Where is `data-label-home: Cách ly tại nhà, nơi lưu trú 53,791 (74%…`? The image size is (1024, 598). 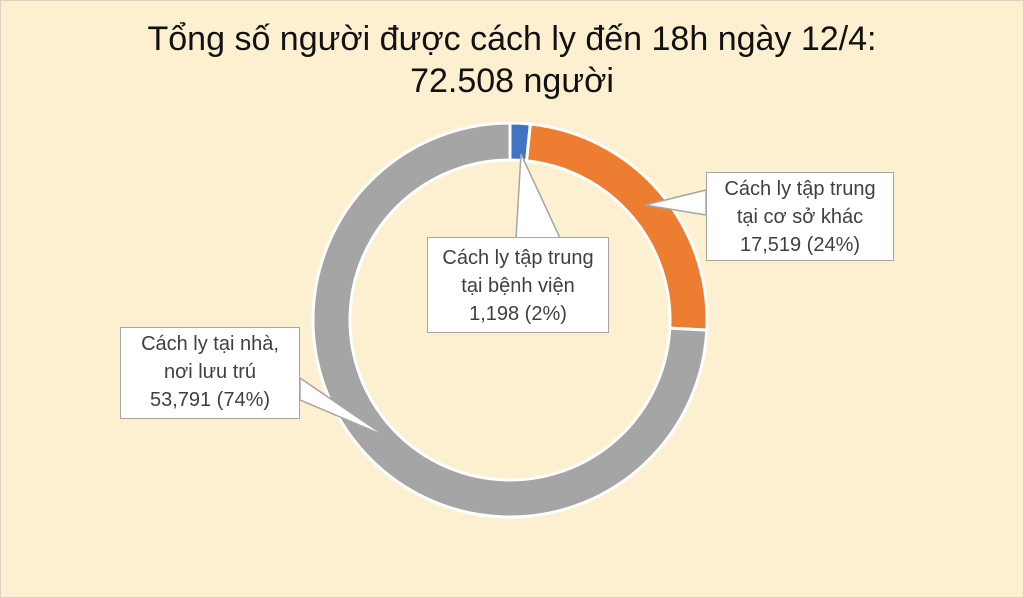
data-label-home: Cách ly tại nhà, nơi lưu trú 53,791 (74%… is located at coordinates (210, 373).